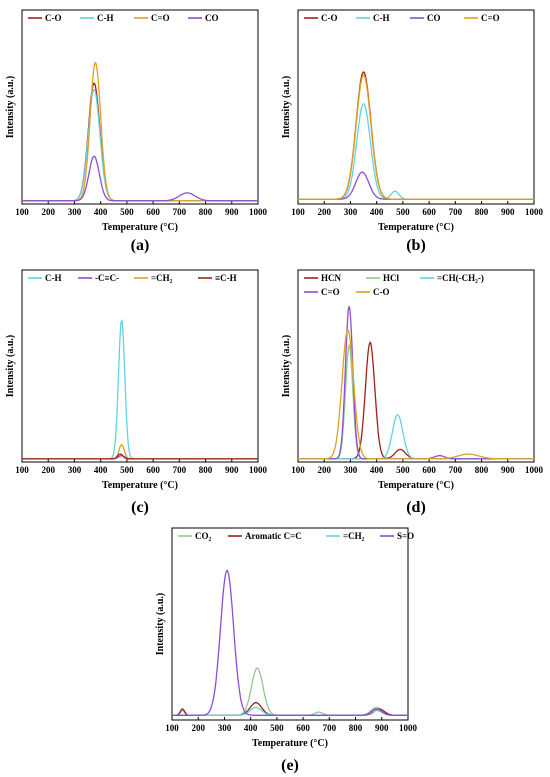 The width and height of the screenshot is (550, 777). I want to click on legend-label: ≡C-H, so click(226, 278).